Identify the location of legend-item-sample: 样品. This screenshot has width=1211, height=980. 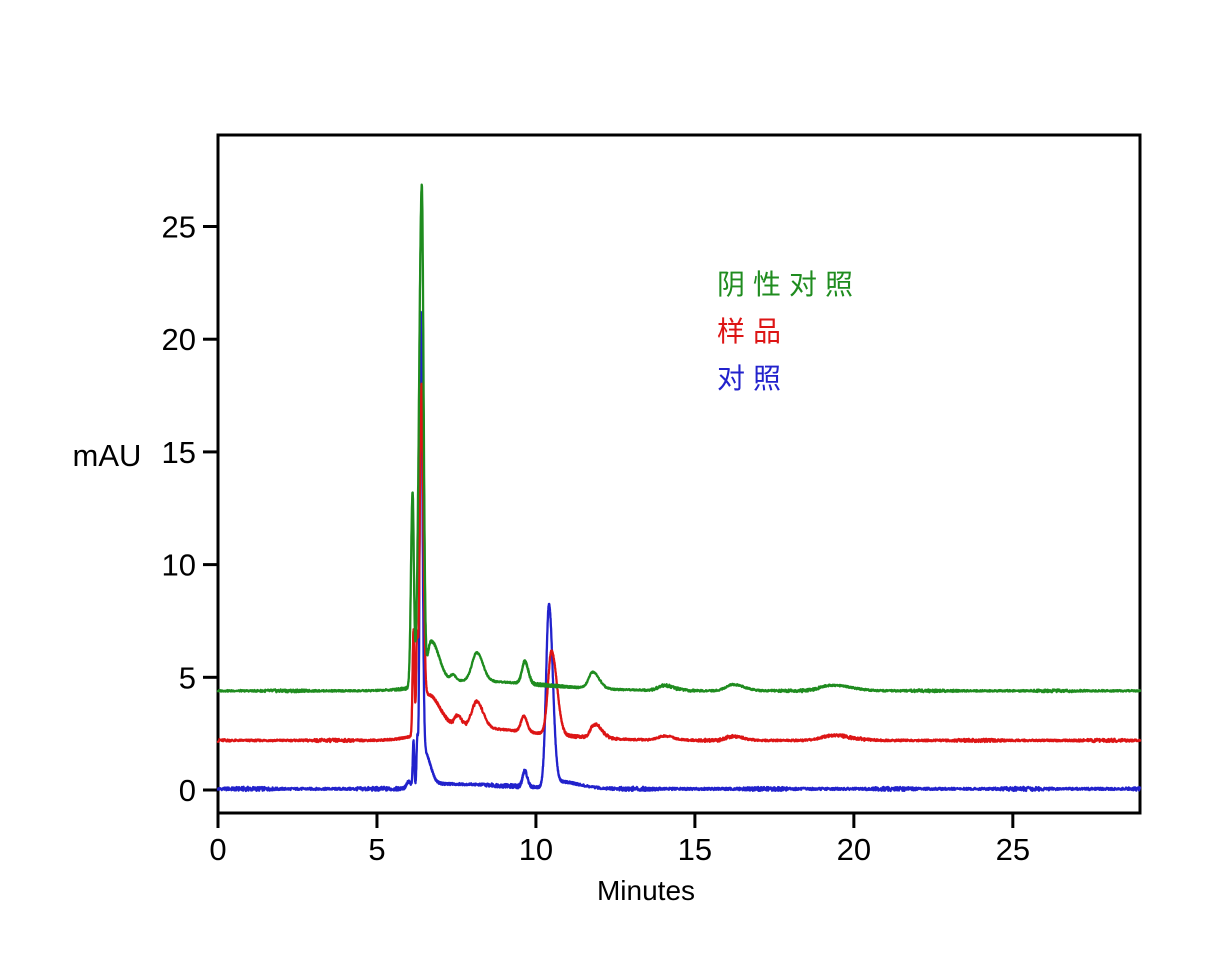
(753, 331).